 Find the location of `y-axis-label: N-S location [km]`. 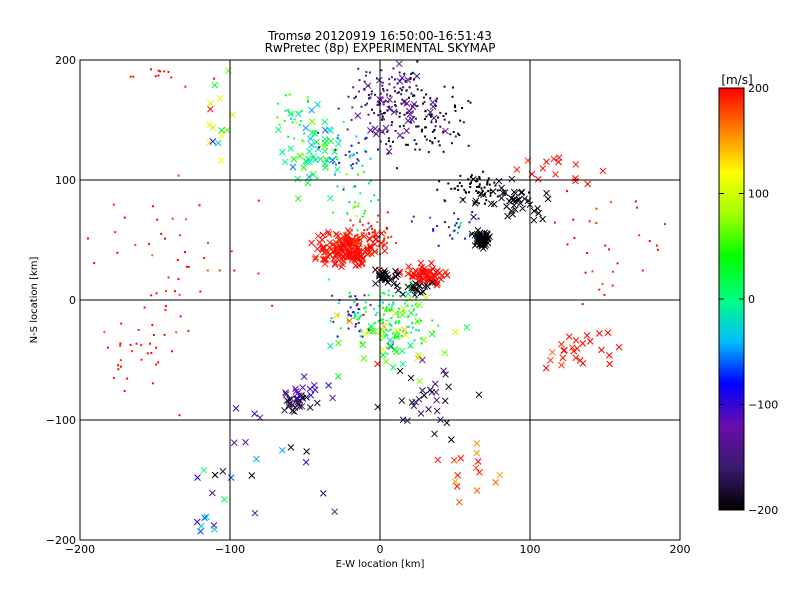

y-axis-label: N-S location [km] is located at coordinates (34, 300).